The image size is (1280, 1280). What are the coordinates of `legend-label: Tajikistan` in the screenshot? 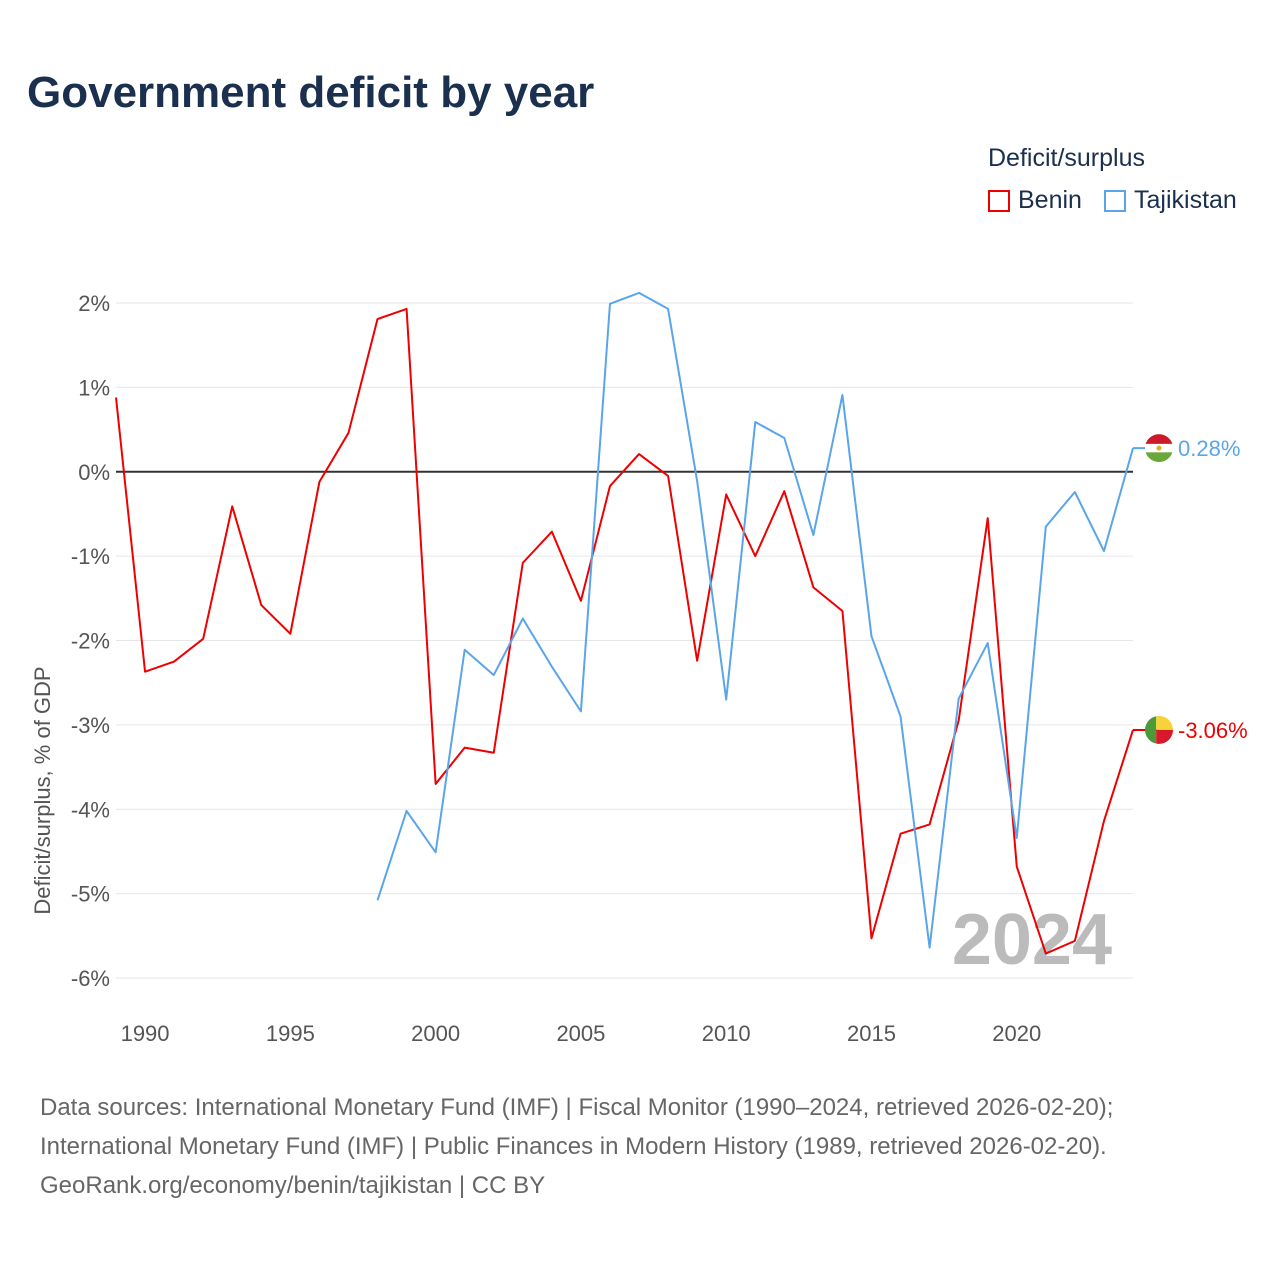 It's located at (1185, 200).